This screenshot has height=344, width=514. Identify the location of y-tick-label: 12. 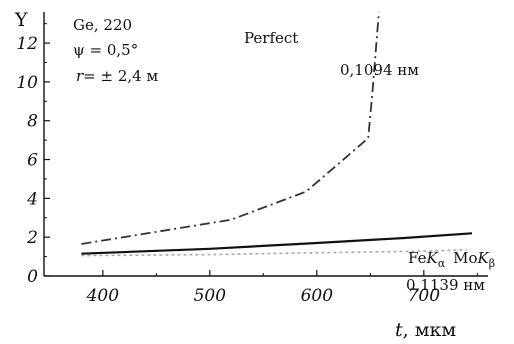
(27, 44).